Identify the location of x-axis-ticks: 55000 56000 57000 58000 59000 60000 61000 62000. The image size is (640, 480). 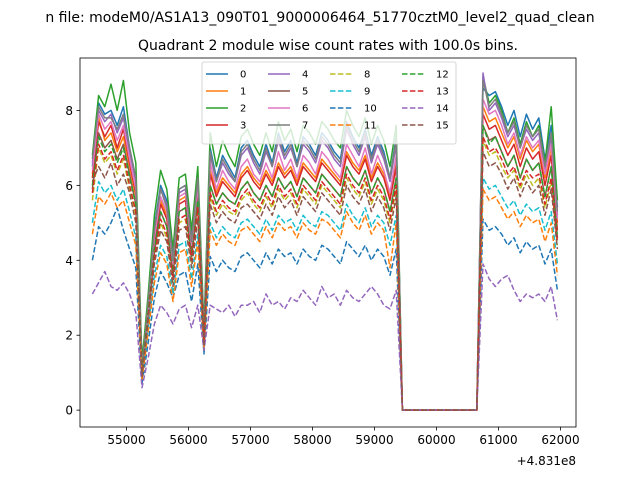
(343, 437).